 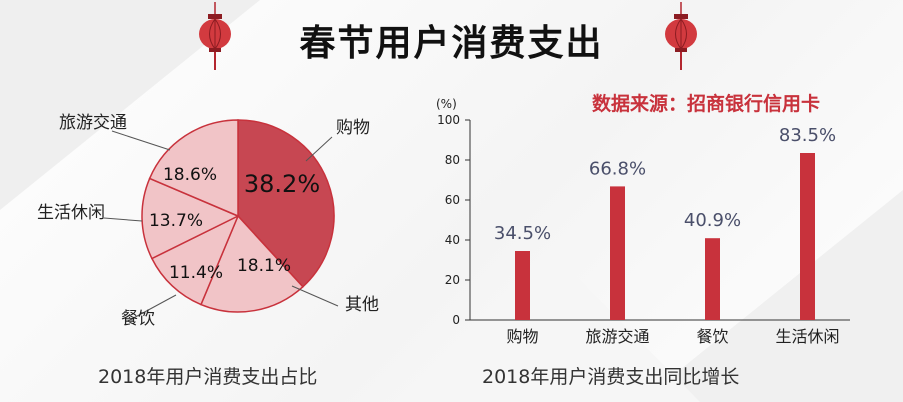 What do you see at coordinates (282, 184) in the screenshot?
I see `pie-value-label: 38.2%` at bounding box center [282, 184].